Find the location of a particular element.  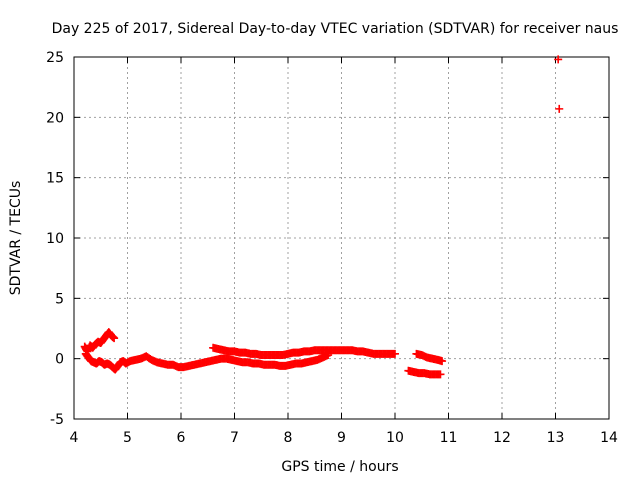

y-tick-label: 0 is located at coordinates (59, 360).